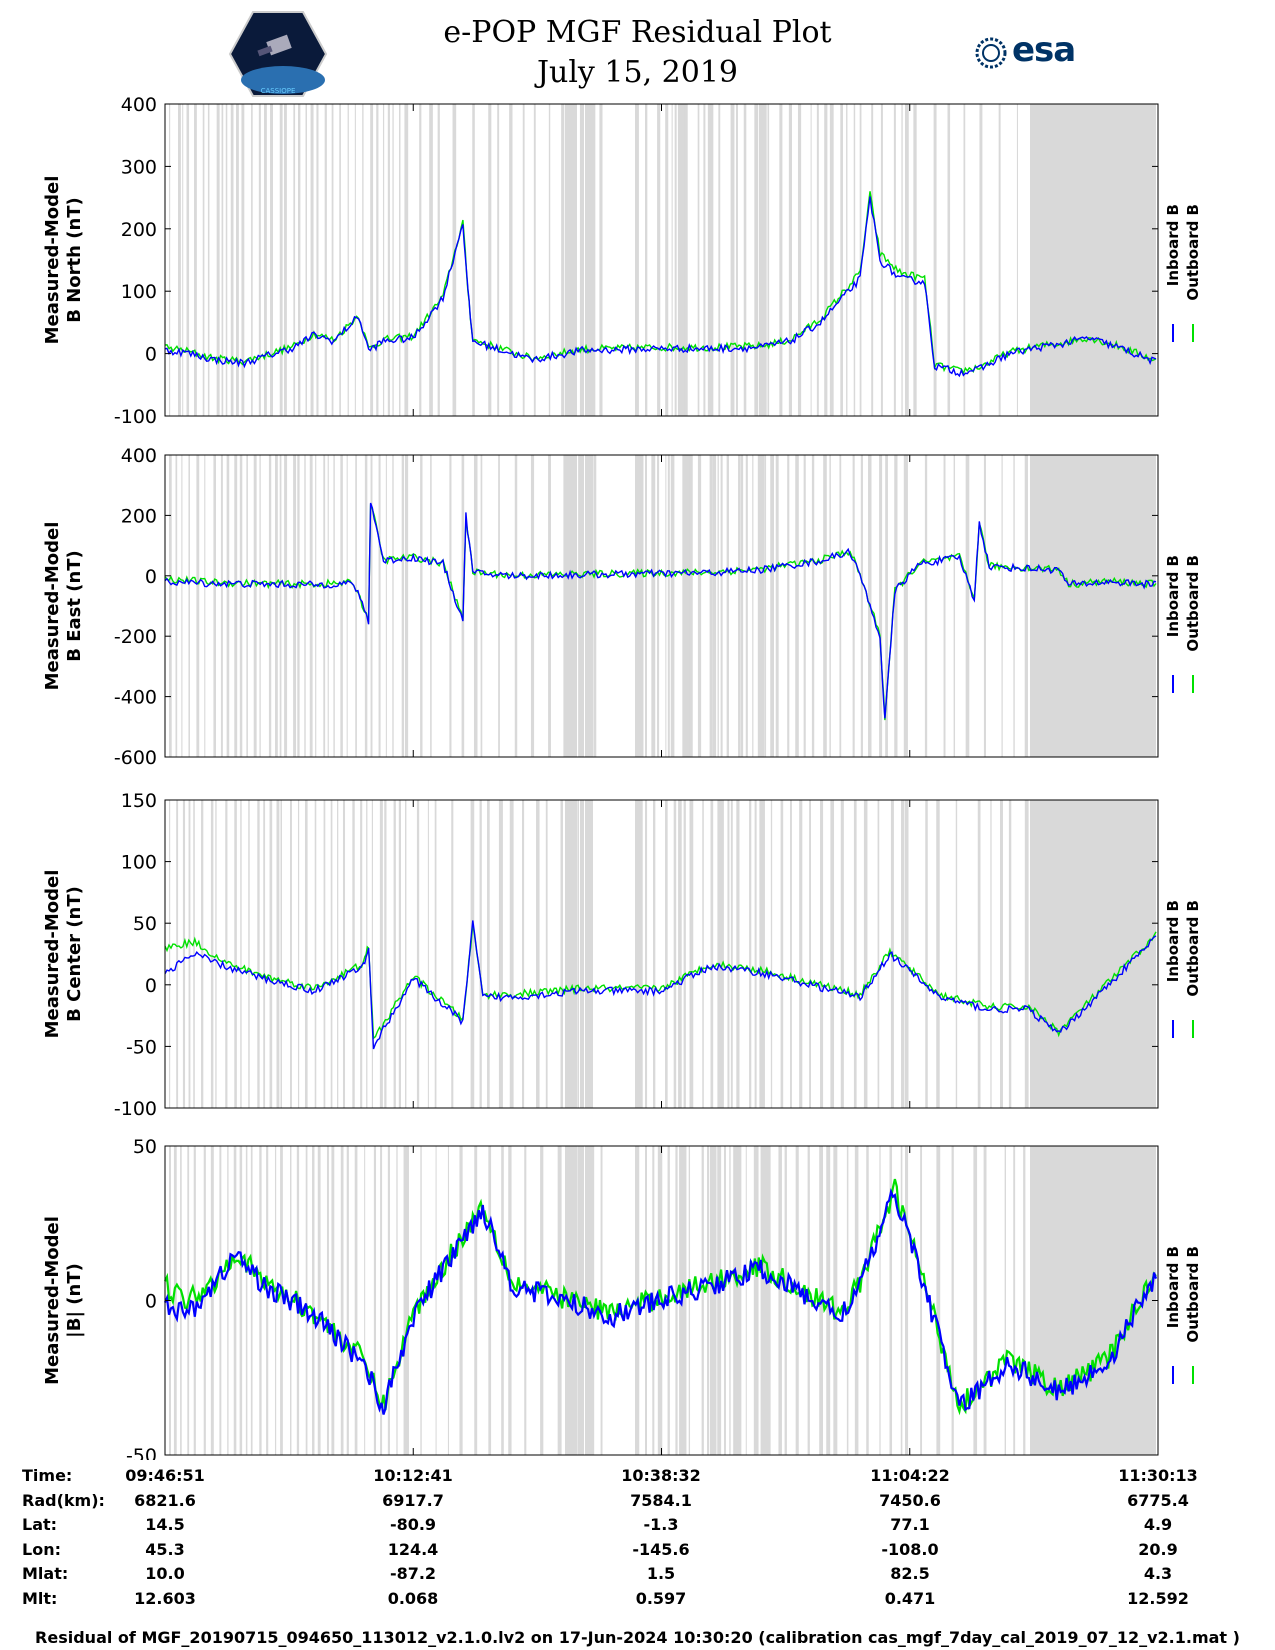 The height and width of the screenshot is (1650, 1275). Describe the element at coordinates (910, 1573) in the screenshot. I see `table-cell: 82.5` at that location.